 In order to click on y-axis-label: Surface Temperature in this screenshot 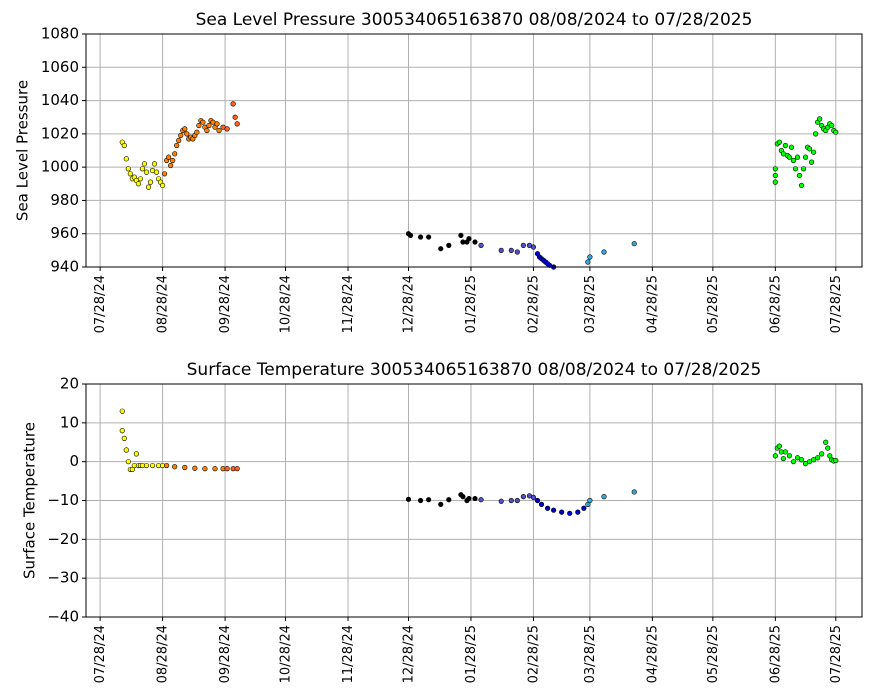, I will do `click(30, 500)`.